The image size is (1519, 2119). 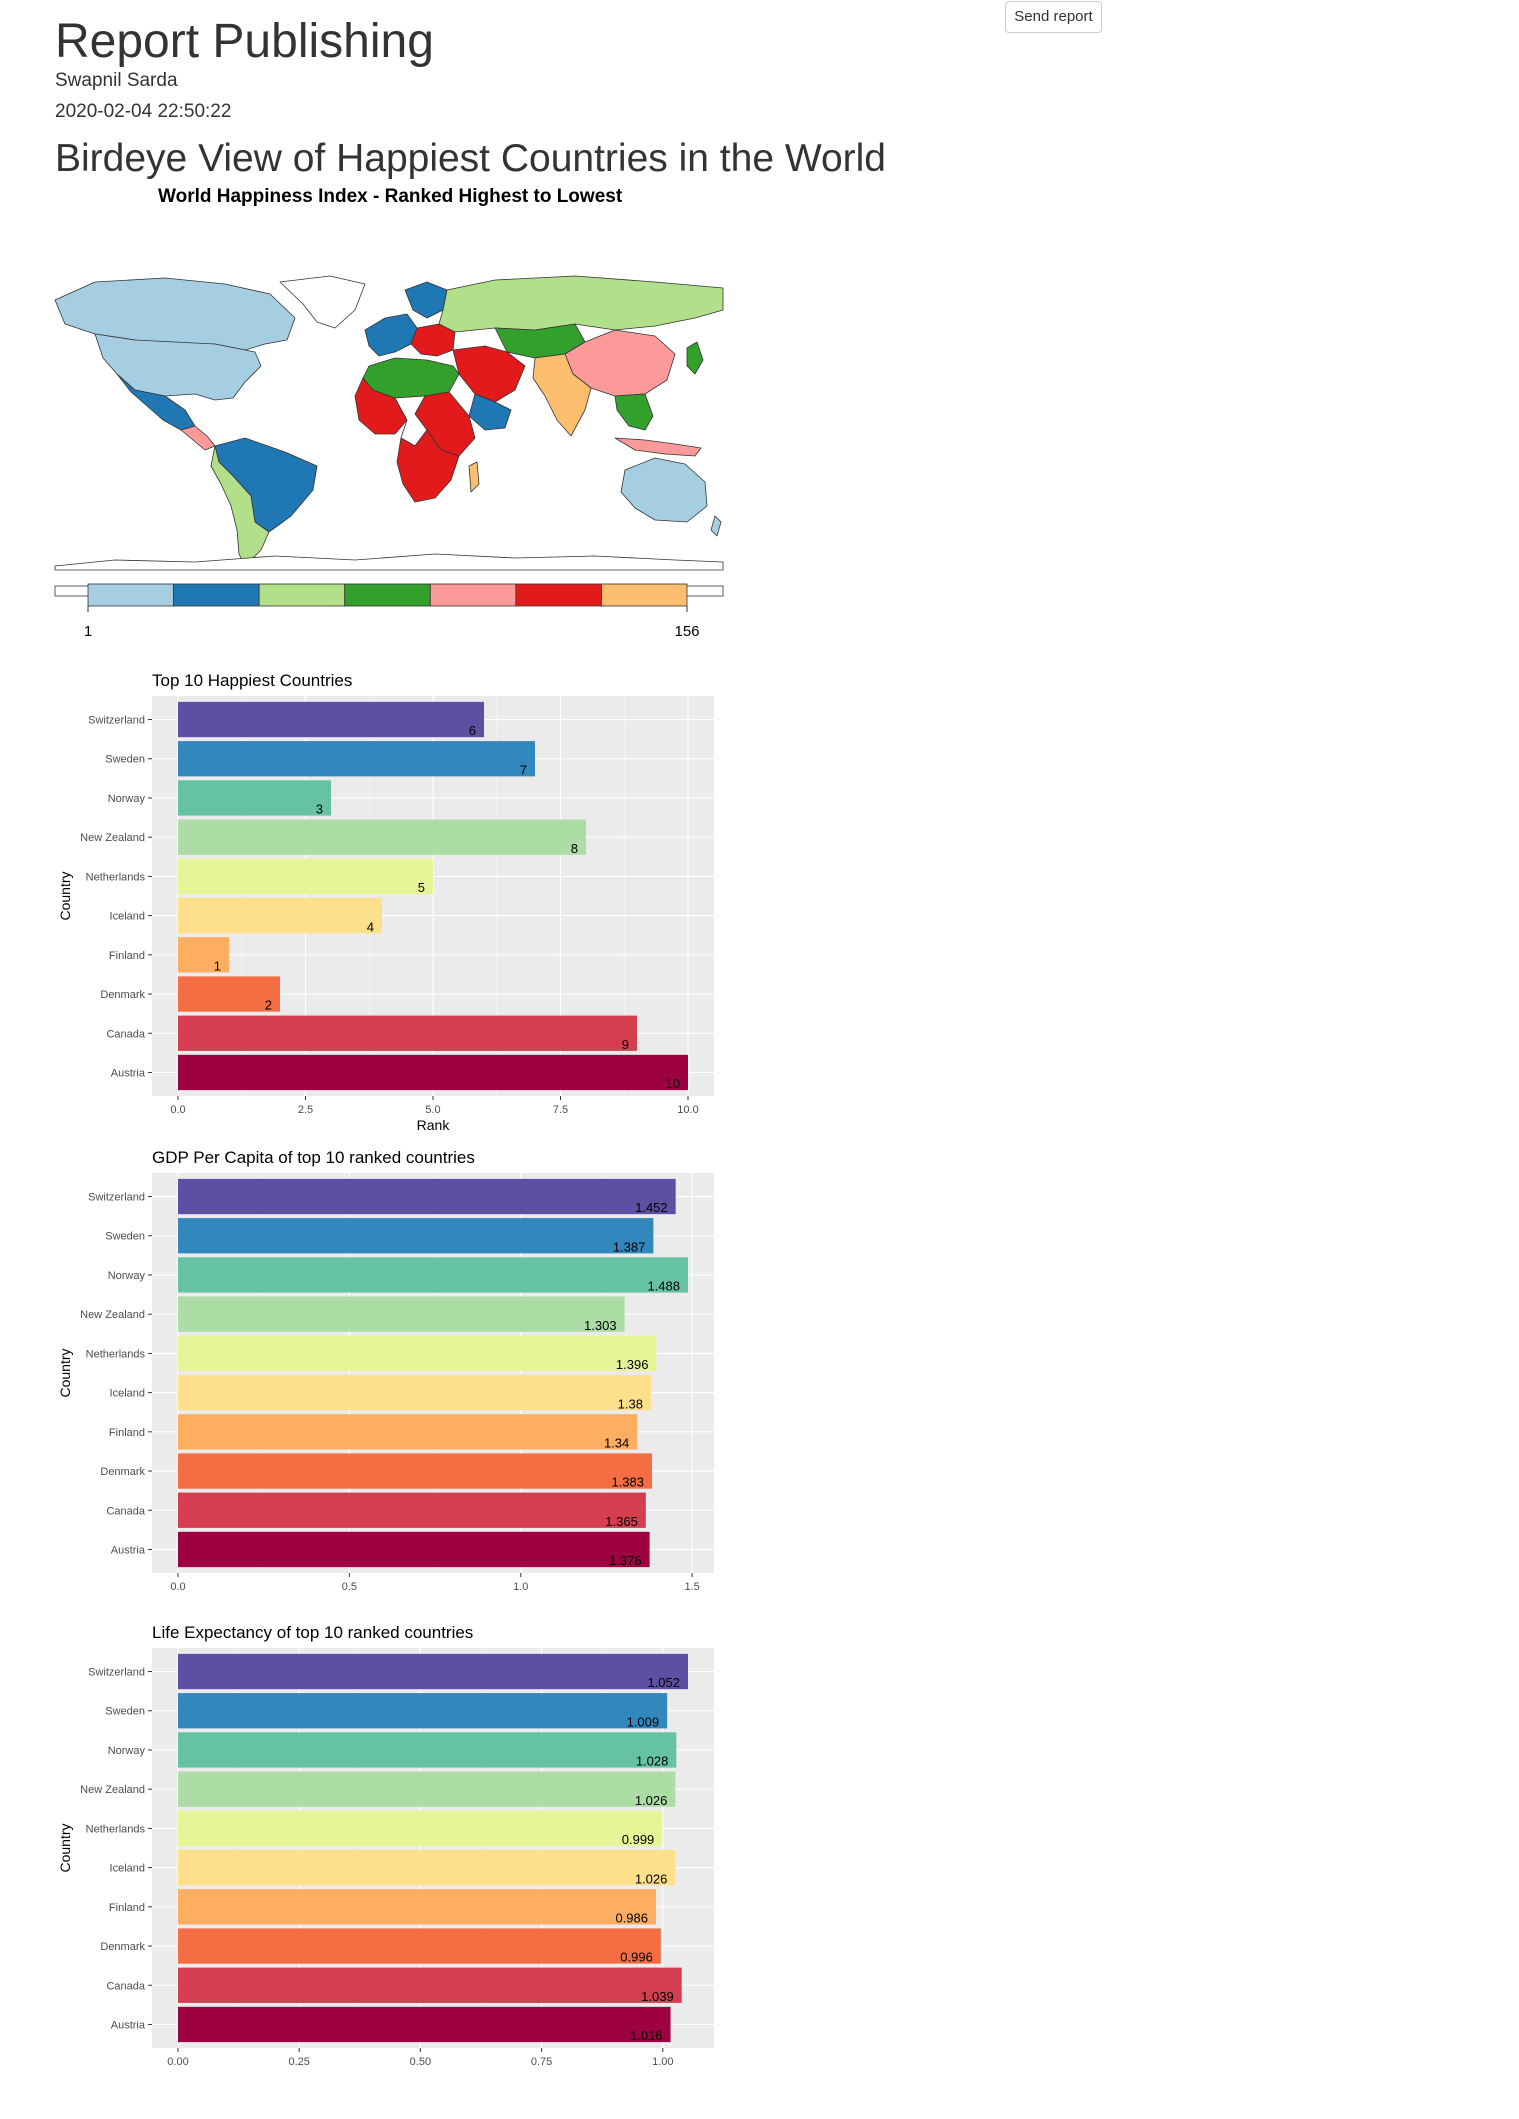 I want to click on map-region-indonesia, so click(x=658, y=447).